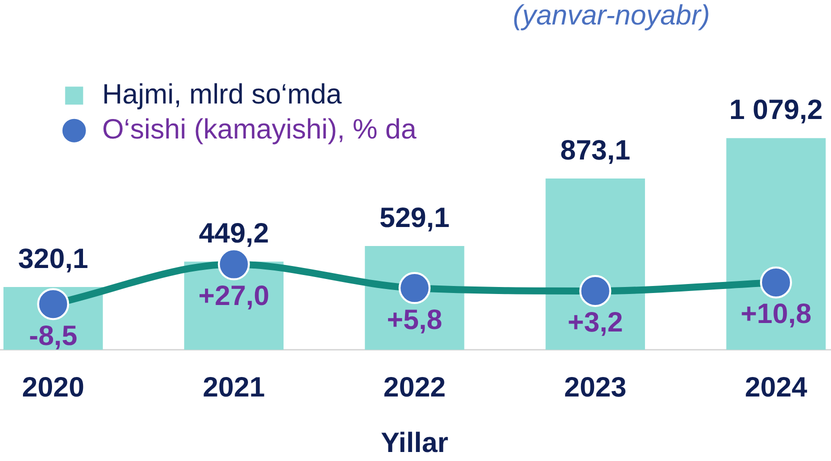 This screenshot has height=461, width=831. What do you see at coordinates (595, 150) in the screenshot?
I see `data-label: 873,1` at bounding box center [595, 150].